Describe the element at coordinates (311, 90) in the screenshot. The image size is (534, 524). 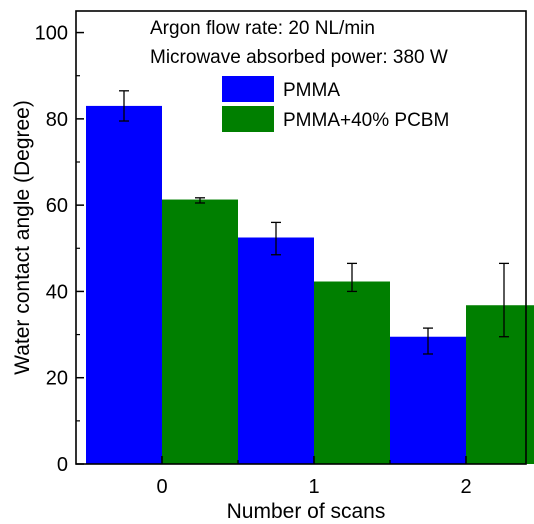
I see `legend-label-pmma: PMMA` at that location.